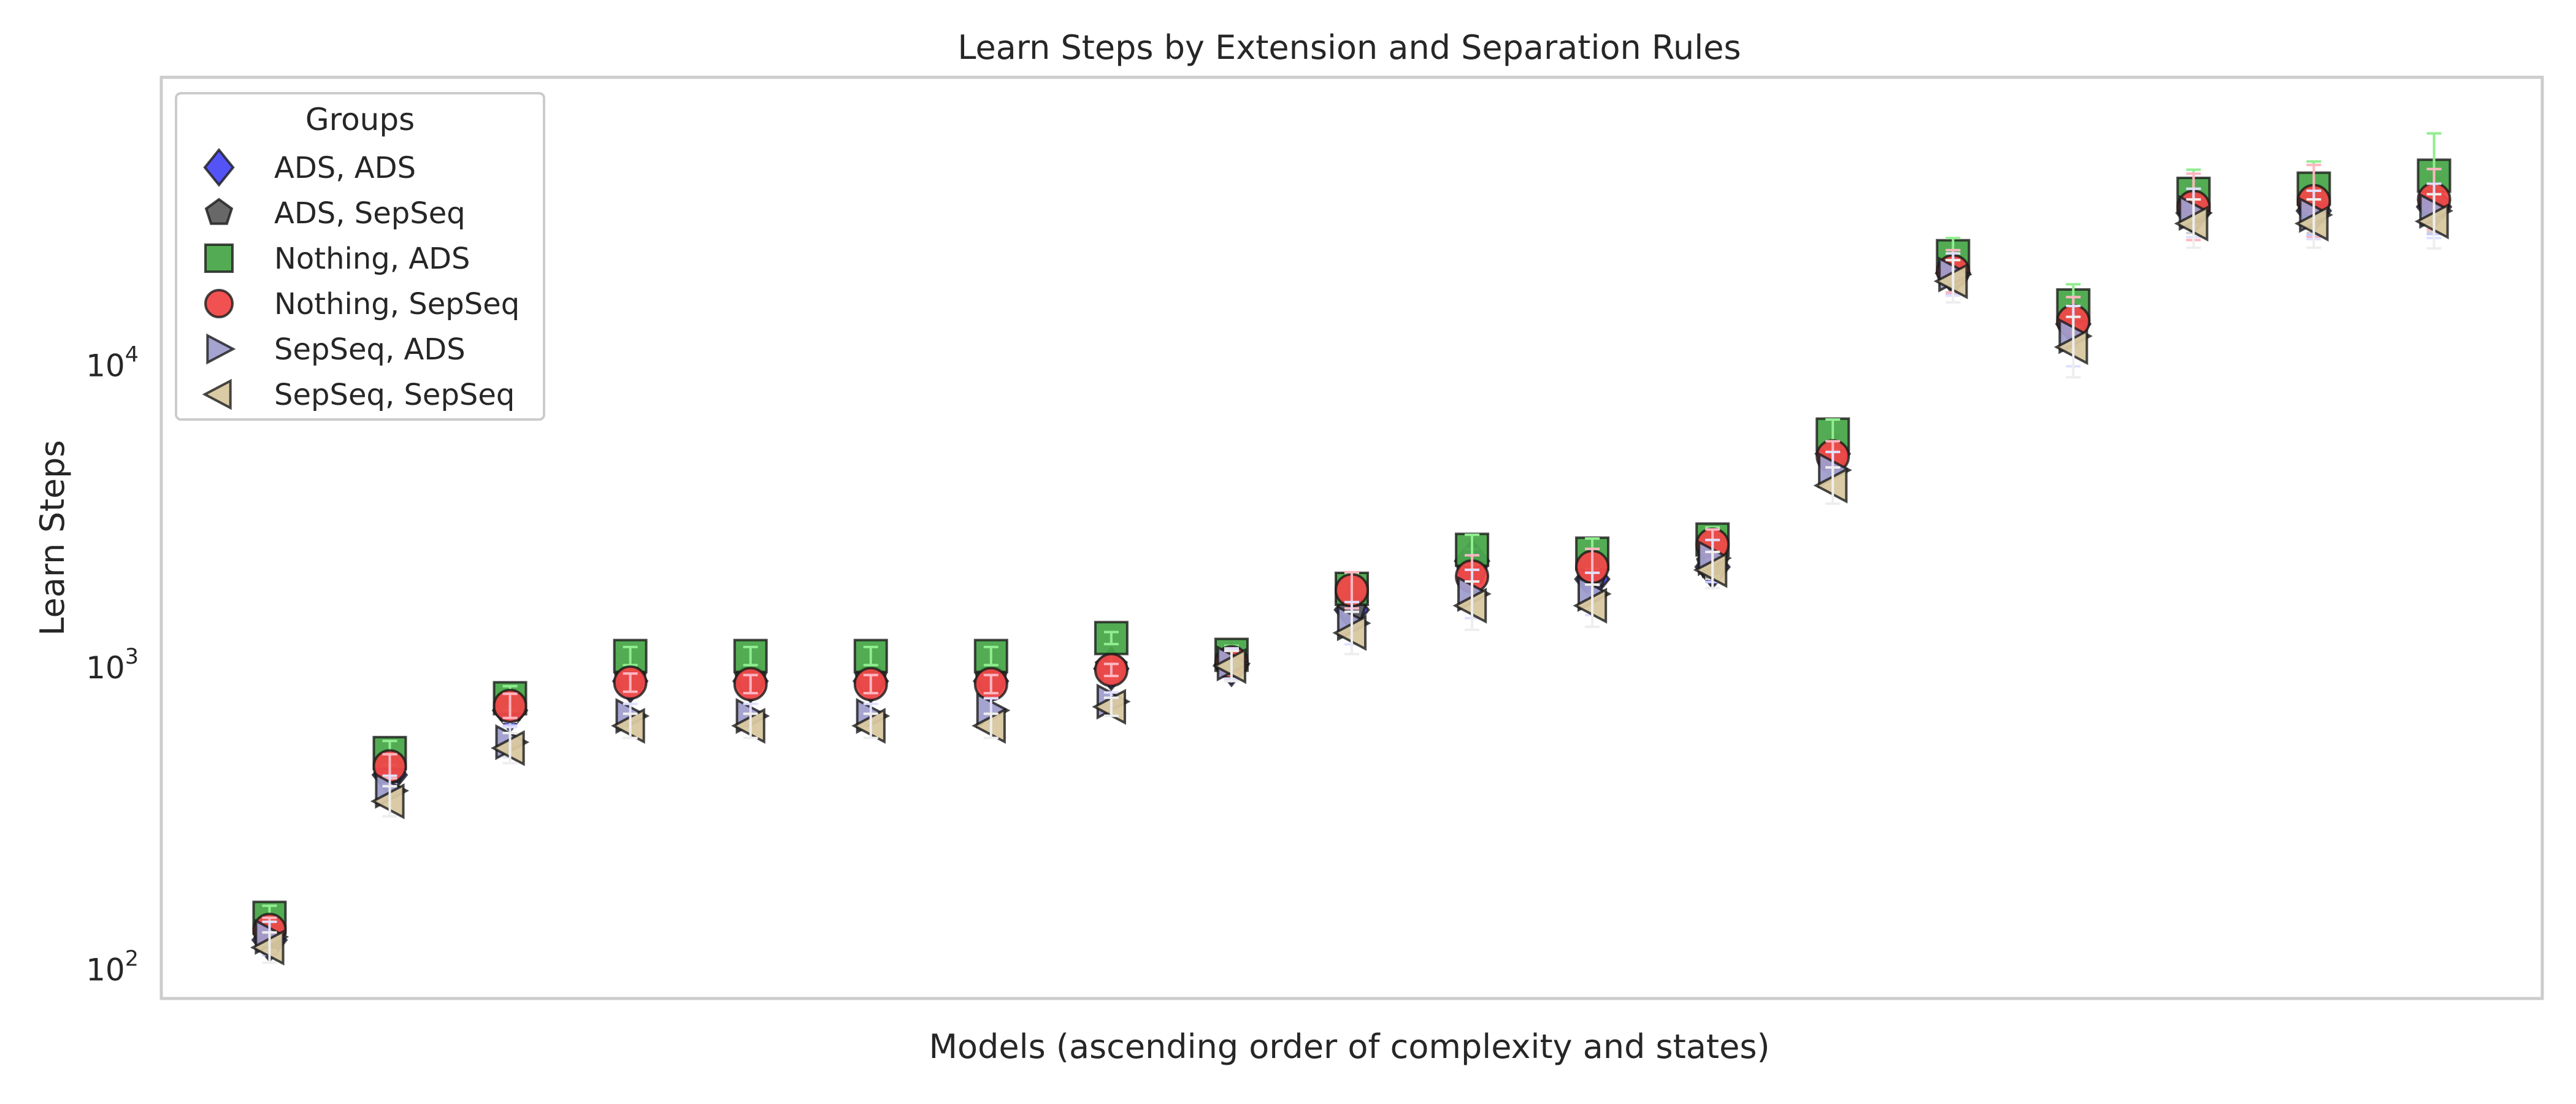  I want to click on y-tick-label: 10³, so click(112, 665).